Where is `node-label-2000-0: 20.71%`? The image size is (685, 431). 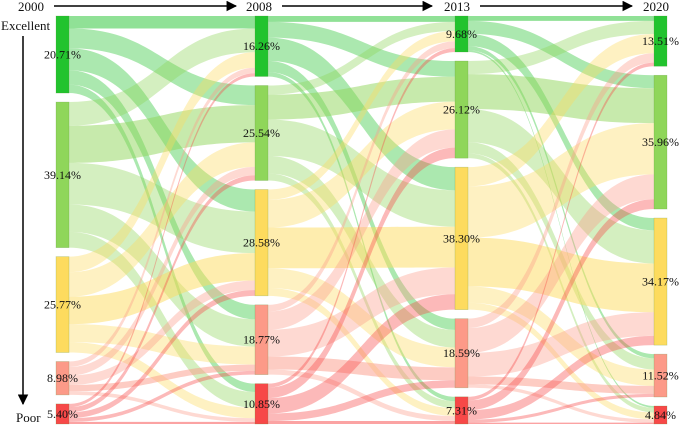 node-label-2000-0: 20.71% is located at coordinates (62, 55).